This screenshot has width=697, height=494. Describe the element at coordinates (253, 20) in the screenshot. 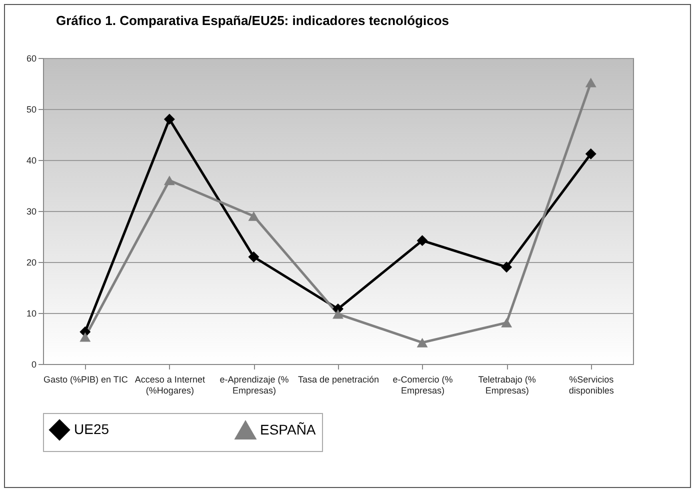

I see `chart-title: Gráfico 1. Comparativa España/EU25: indicadores tecnológicos` at that location.